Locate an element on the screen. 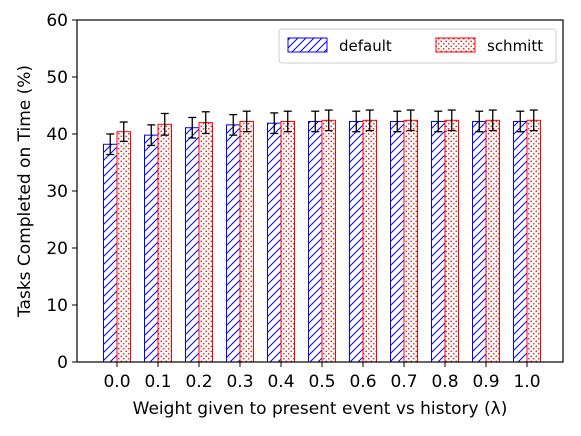  x-axis-ticks: 0.0 0.1 0.2 0.3 0.4 0.5 0.6 0.7 0.8 0.9 1.0 is located at coordinates (322, 377).